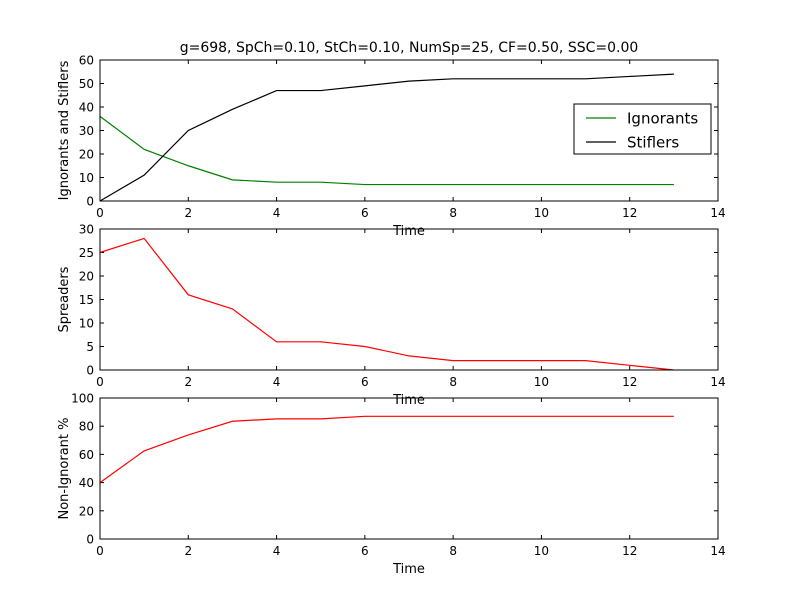 This screenshot has width=800, height=600. I want to click on y-axis-label: Non-Ignorant %, so click(64, 468).